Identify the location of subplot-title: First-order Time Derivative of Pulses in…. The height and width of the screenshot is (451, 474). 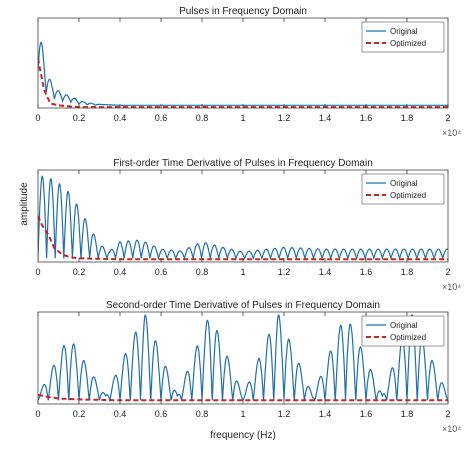
(243, 163).